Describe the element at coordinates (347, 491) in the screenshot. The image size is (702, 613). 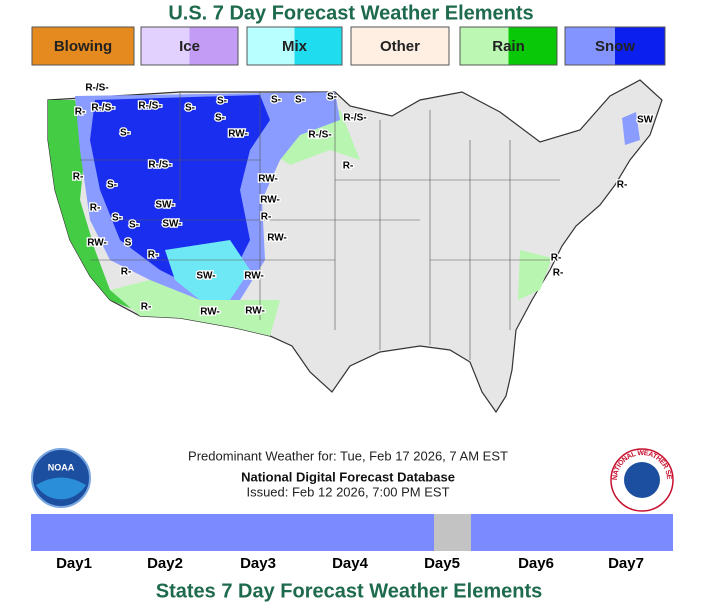
I see `info-line: Issued: Feb 12 2026, 7:00 PM EST` at that location.